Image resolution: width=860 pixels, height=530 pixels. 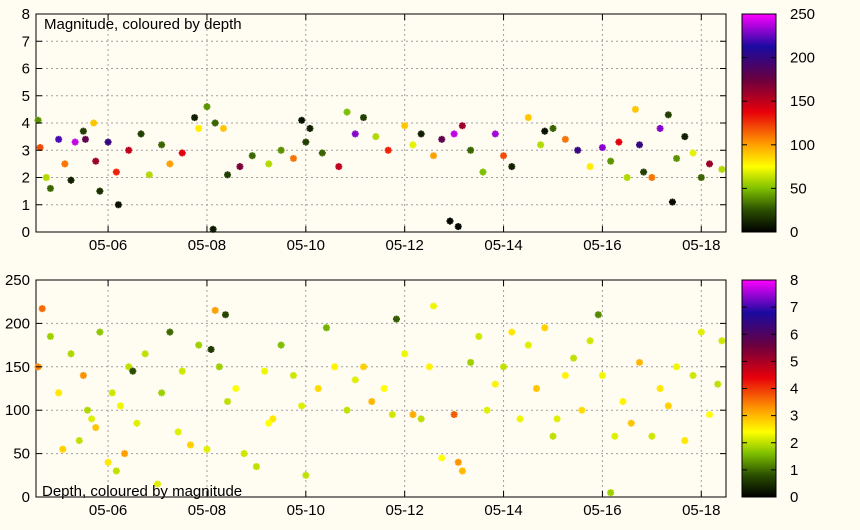 What do you see at coordinates (26, 14) in the screenshot?
I see `y-tick-label: 8` at bounding box center [26, 14].